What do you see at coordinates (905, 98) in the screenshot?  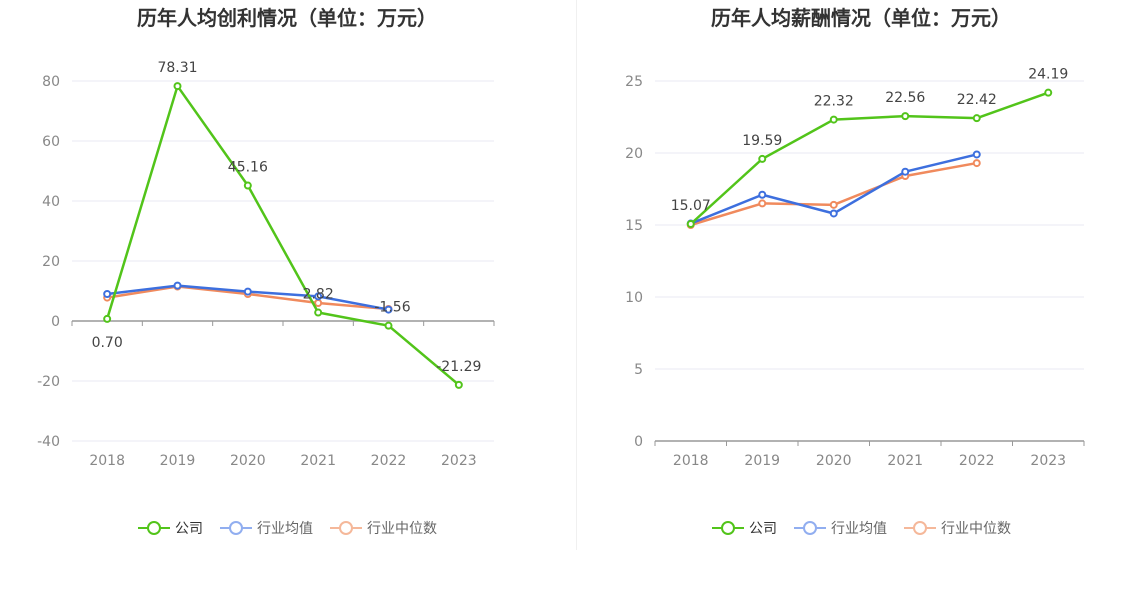 I see `data-label: 22.56` at bounding box center [905, 98].